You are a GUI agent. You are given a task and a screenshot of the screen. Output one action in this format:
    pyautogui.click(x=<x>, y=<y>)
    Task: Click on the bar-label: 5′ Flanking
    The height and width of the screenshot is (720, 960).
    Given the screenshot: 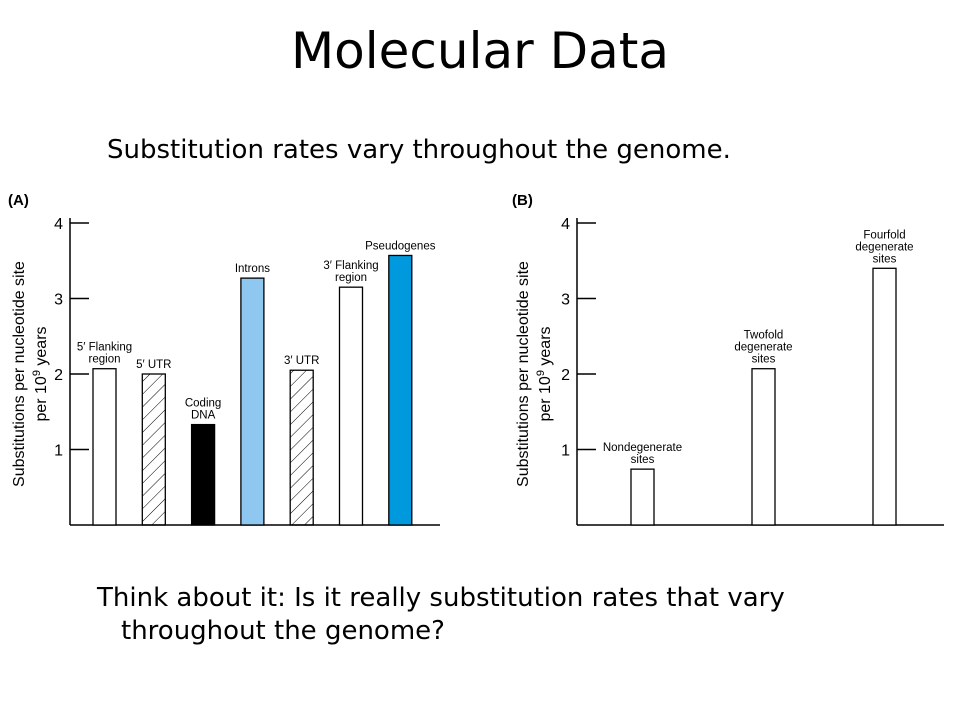 What is the action you would take?
    pyautogui.click(x=104, y=348)
    